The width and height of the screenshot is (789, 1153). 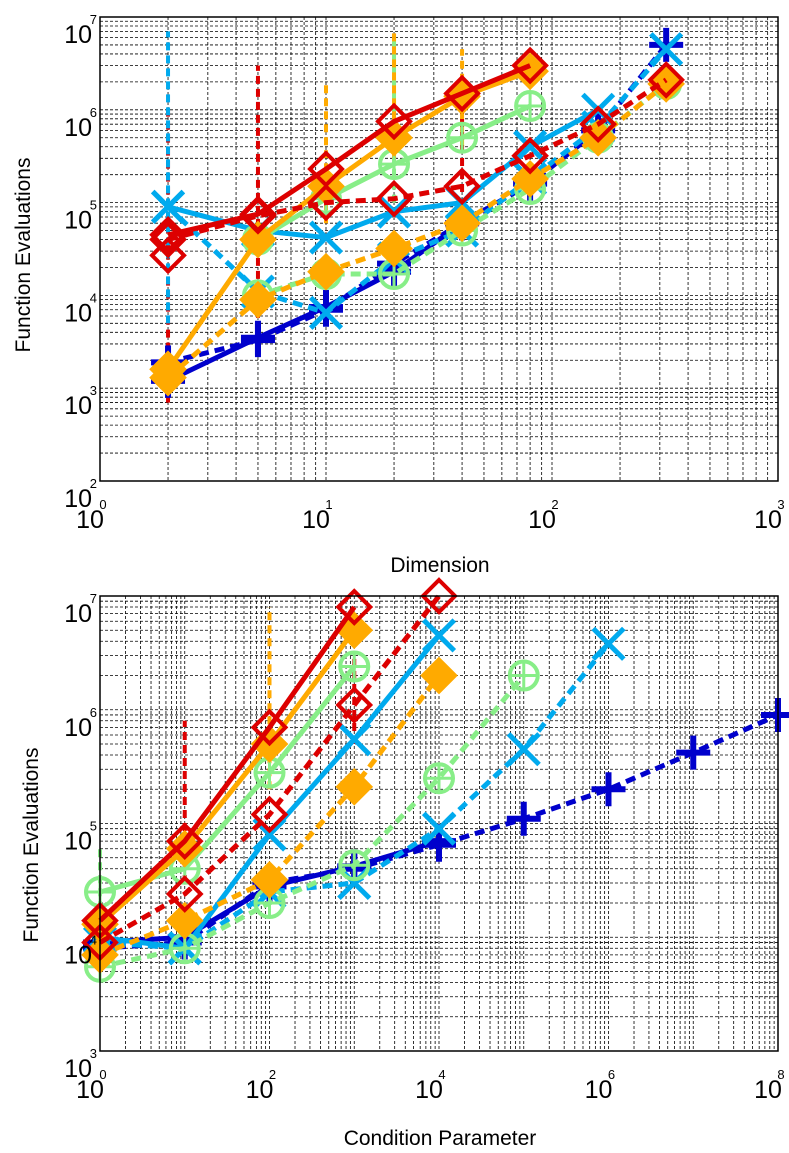 I want to click on y-tick-exponent: 2, so click(x=93, y=483).